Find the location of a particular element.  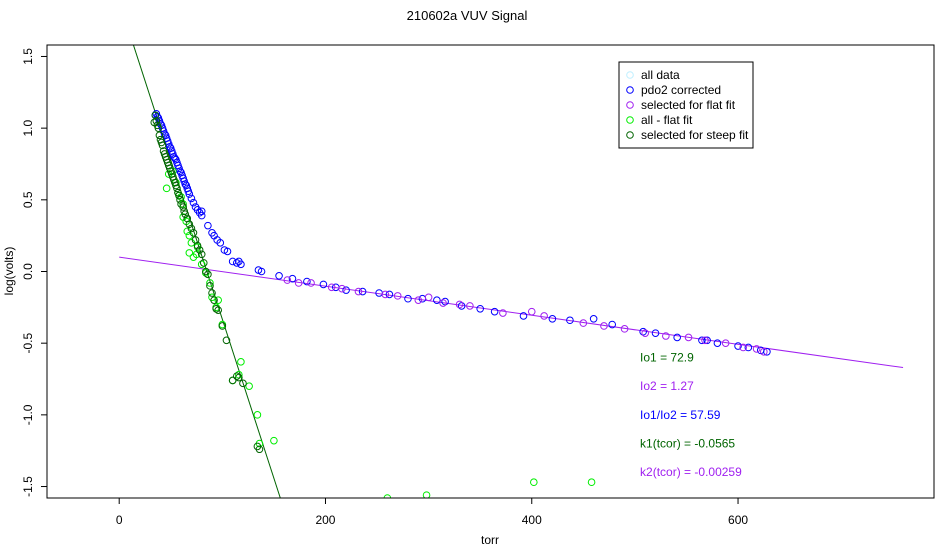

fit-annotation: k1(tcor) = -0.0565 is located at coordinates (687, 444).